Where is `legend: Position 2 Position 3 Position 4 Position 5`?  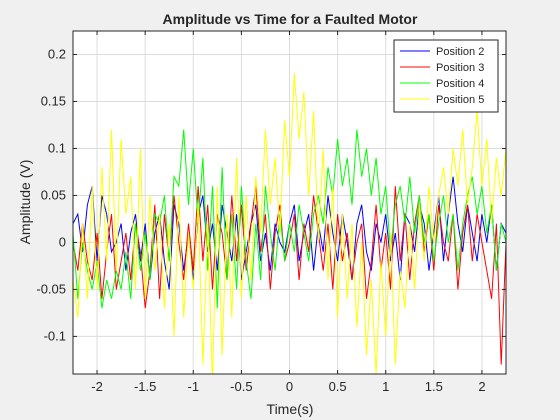 legend: Position 2 Position 3 Position 4 Position 5 is located at coordinates (446, 76).